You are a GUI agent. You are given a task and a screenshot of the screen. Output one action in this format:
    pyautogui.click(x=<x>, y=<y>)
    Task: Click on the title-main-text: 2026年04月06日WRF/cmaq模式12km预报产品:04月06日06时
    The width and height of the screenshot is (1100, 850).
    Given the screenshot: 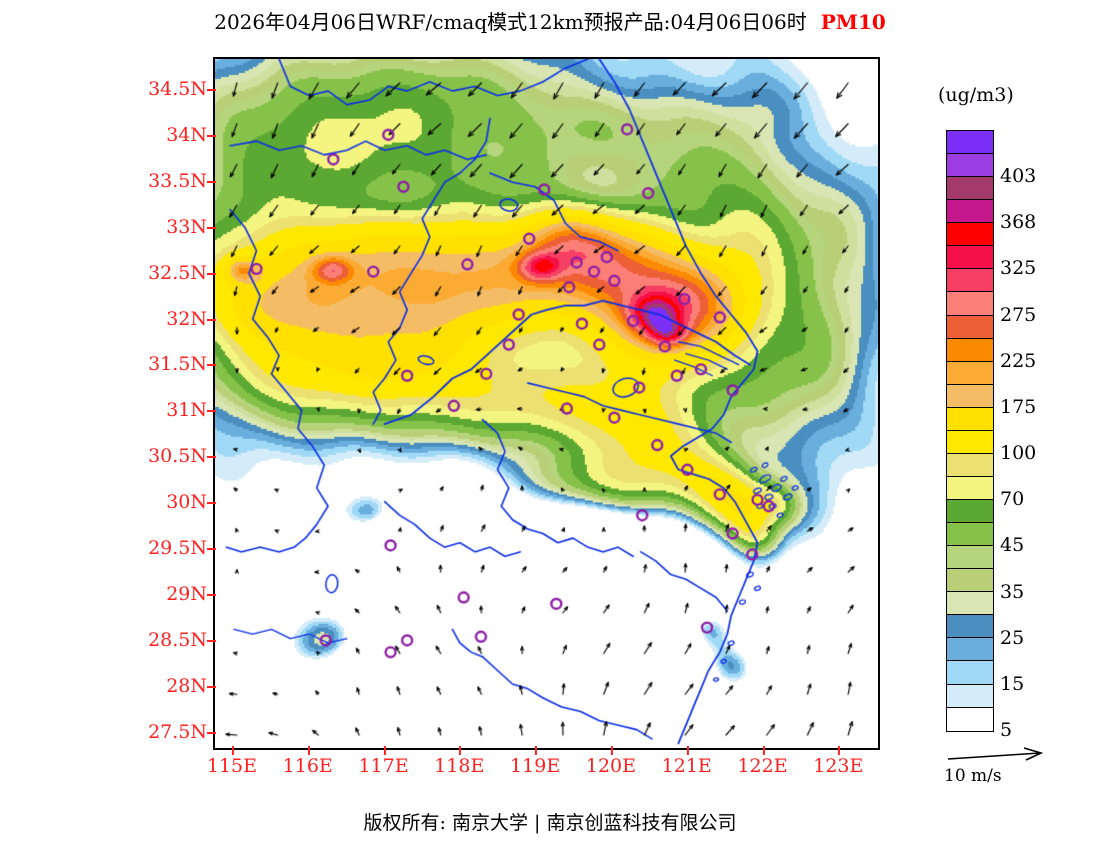 What is the action you would take?
    pyautogui.click(x=510, y=22)
    